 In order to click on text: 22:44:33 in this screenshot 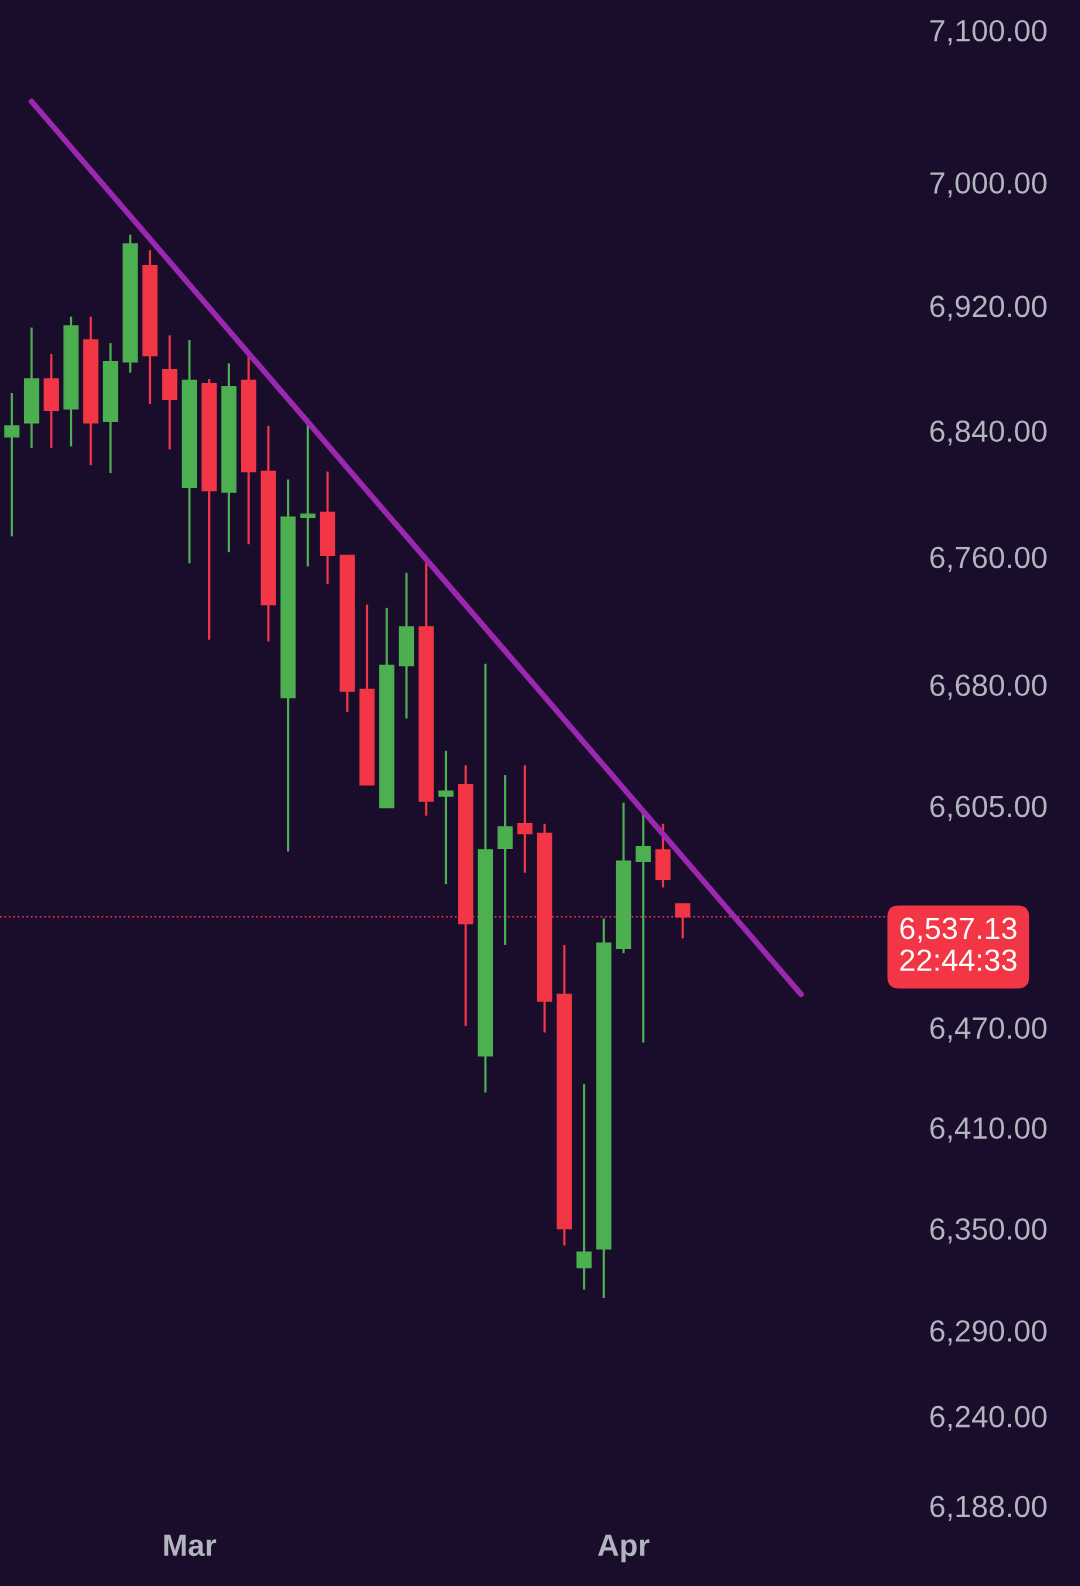, I will do `click(958, 960)`.